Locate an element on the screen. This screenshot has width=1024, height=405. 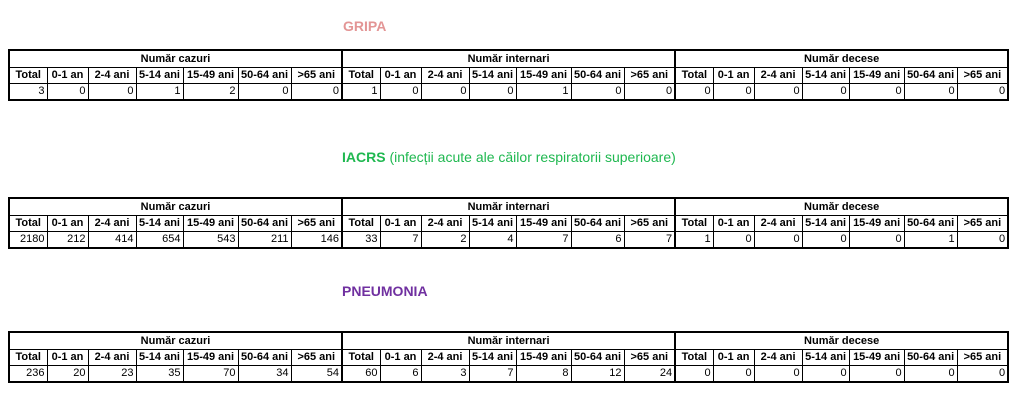
value-cell: 35 is located at coordinates (159, 374).